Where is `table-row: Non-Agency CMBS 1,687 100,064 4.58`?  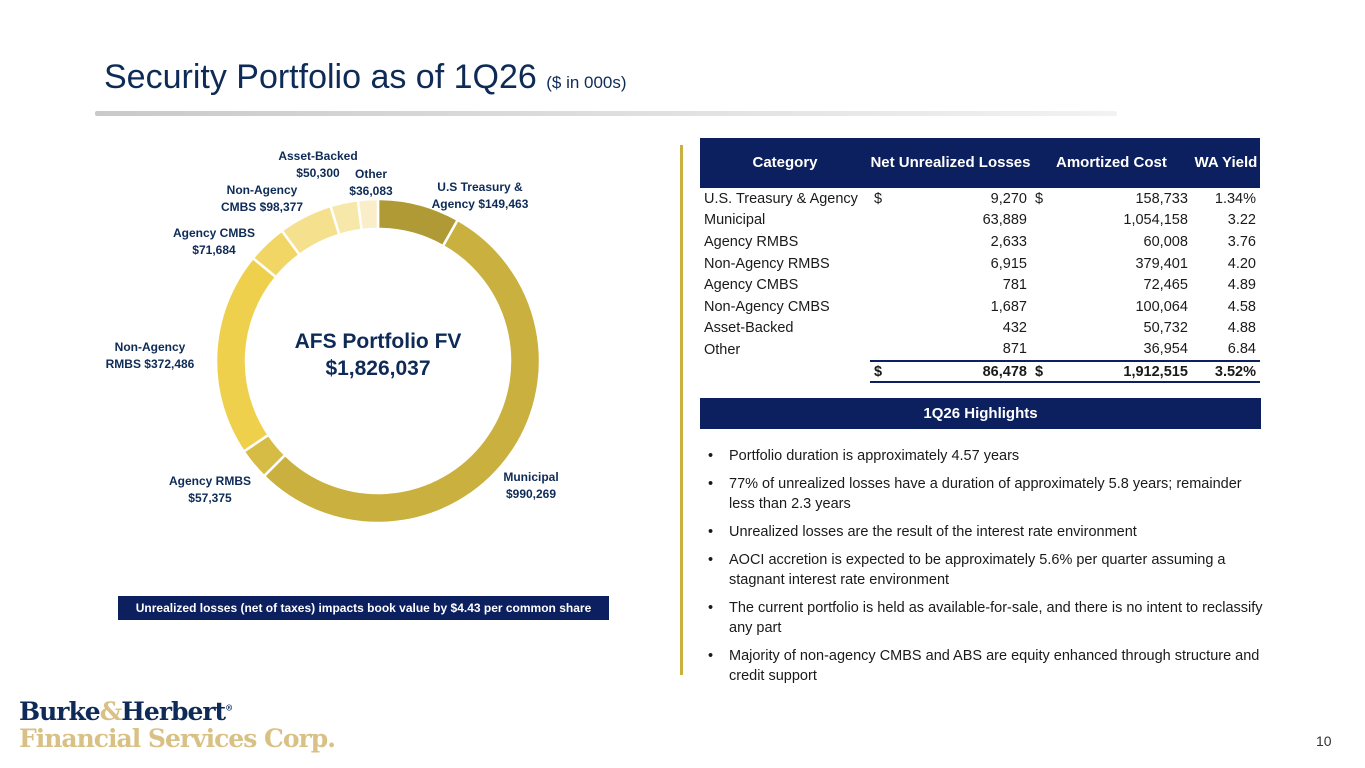 table-row: Non-Agency CMBS 1,687 100,064 4.58 is located at coordinates (980, 307).